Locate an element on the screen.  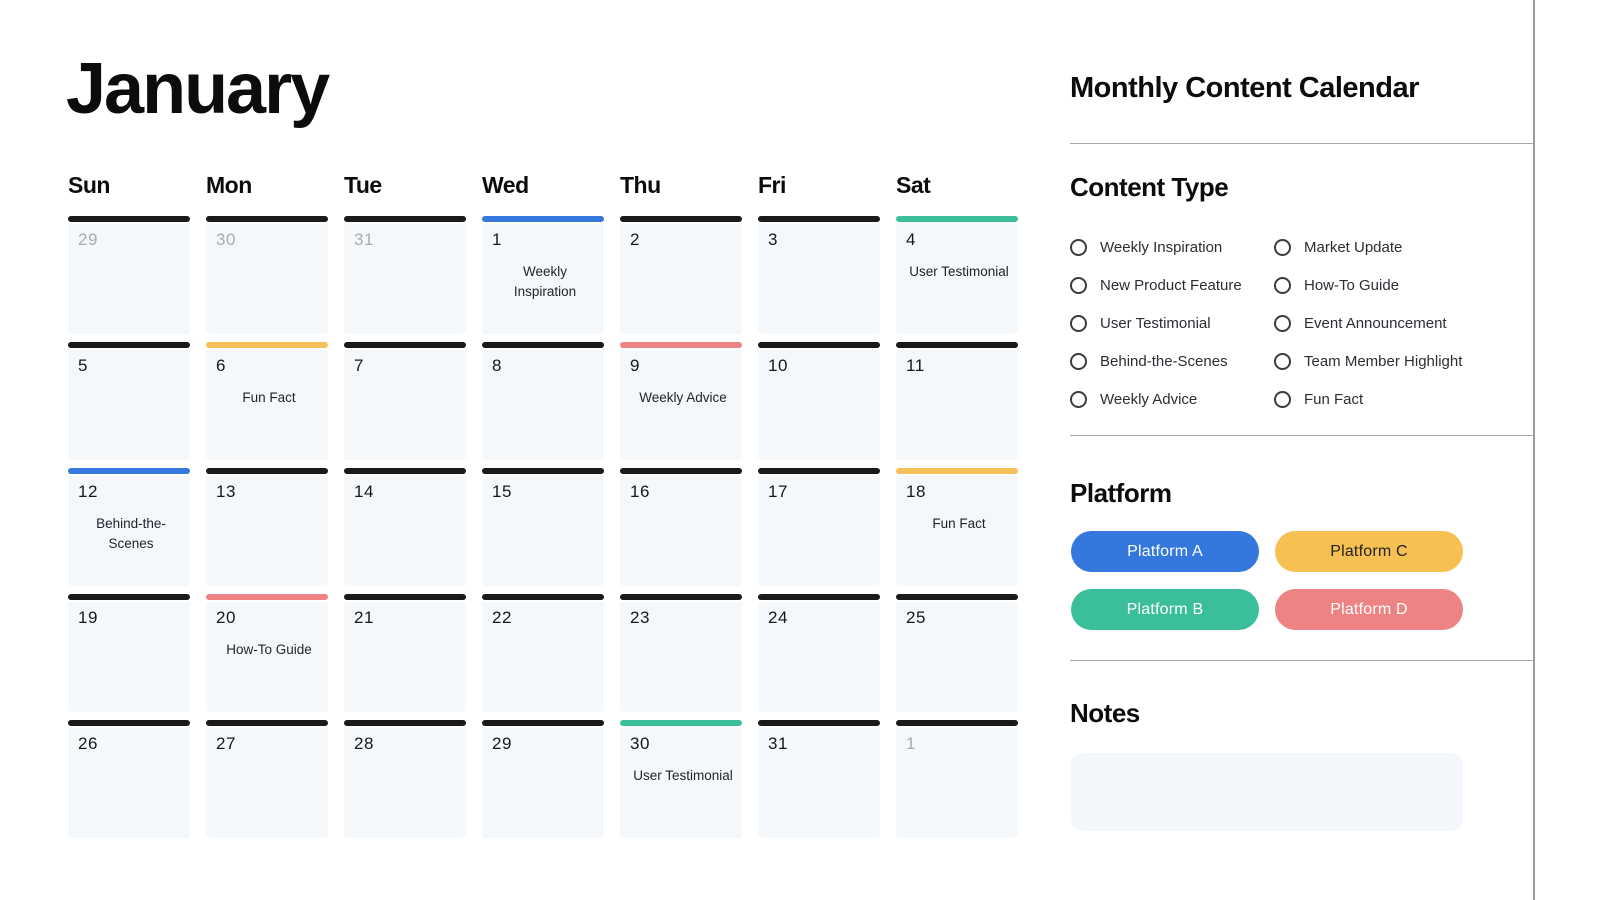
calendar-cell: 8 is located at coordinates (543, 401).